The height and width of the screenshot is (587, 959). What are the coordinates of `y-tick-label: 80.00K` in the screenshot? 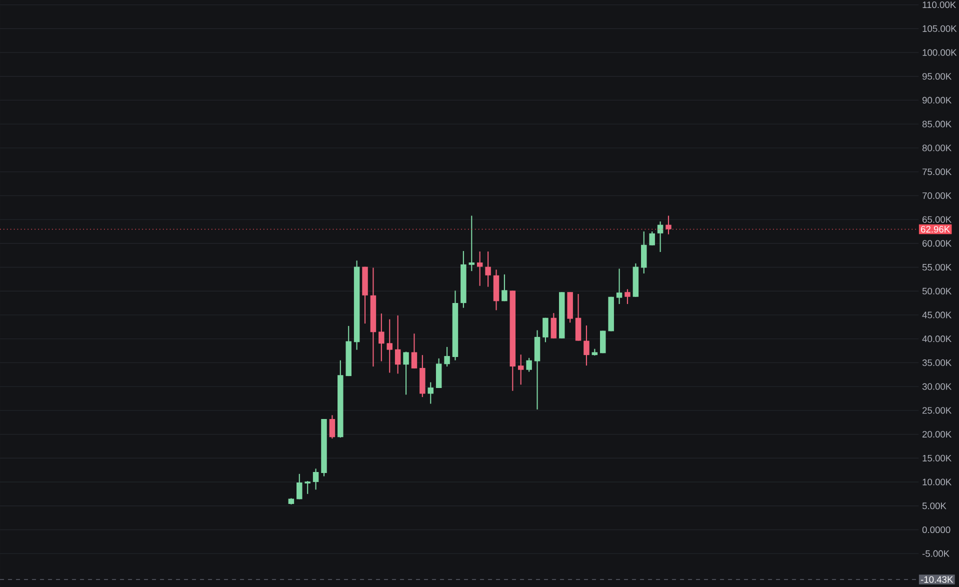 It's located at (937, 148).